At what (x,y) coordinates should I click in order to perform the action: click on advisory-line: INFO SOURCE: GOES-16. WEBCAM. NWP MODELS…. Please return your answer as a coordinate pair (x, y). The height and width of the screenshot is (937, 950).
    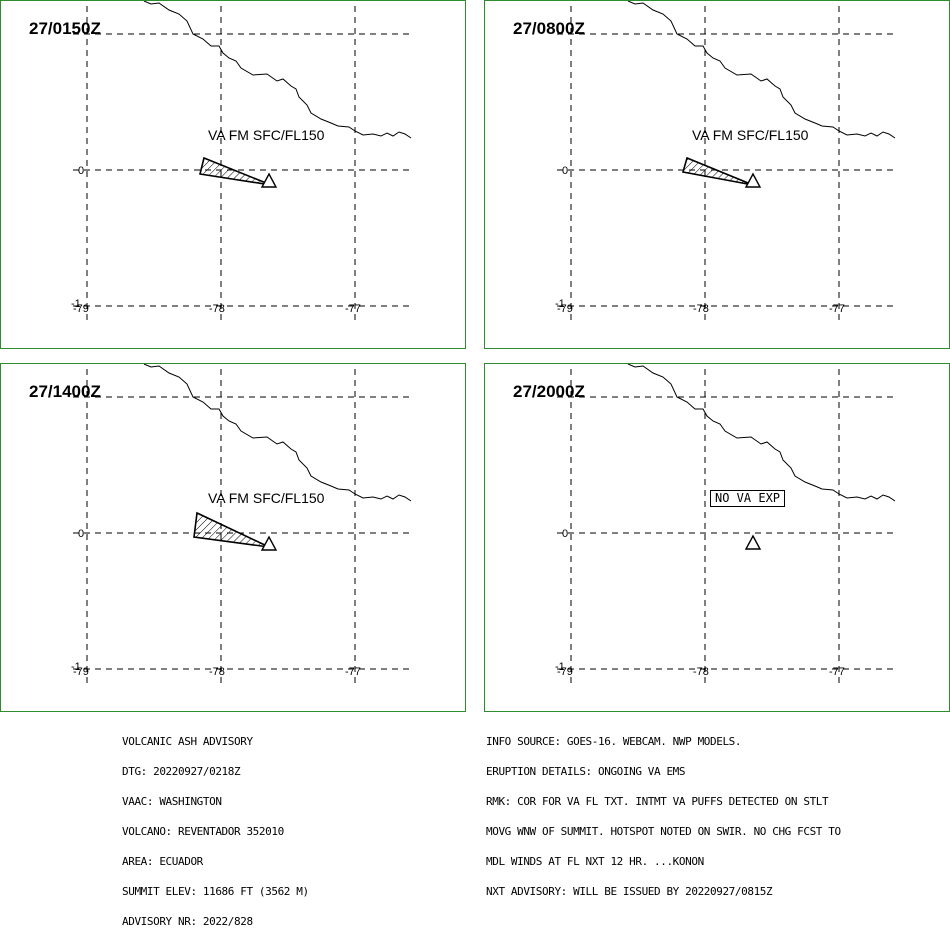
    Looking at the image, I should click on (614, 741).